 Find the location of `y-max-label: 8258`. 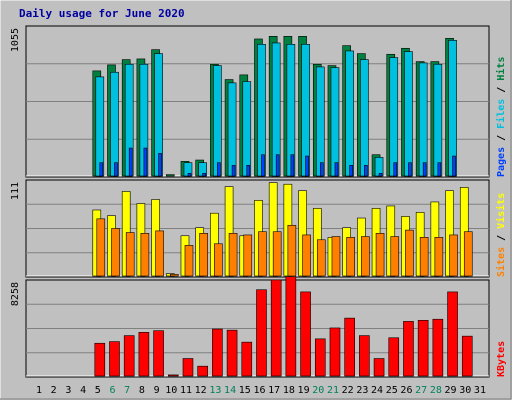

y-max-label: 8258 is located at coordinates (15, 294).